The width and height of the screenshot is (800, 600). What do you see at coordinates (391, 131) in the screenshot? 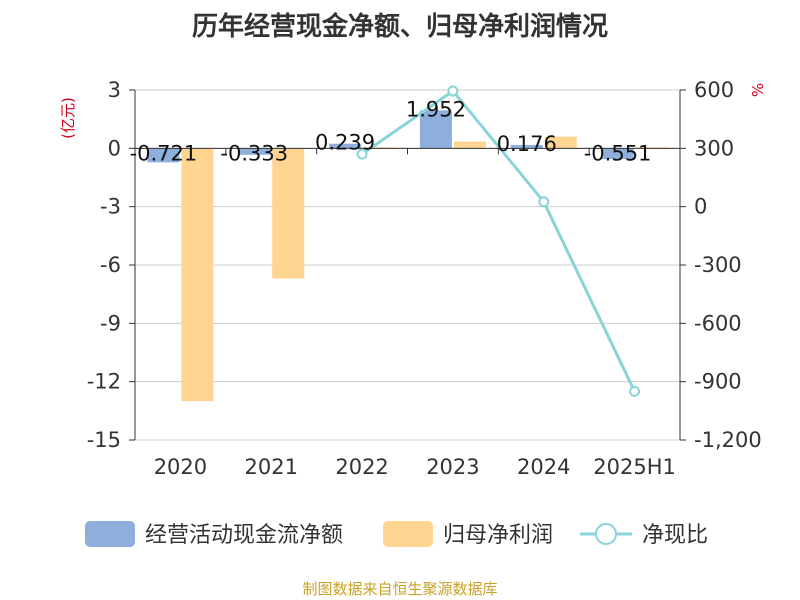
I see `data-labels: -0.721 -0.333 0.239 1.952 0.176 -0.551` at bounding box center [391, 131].